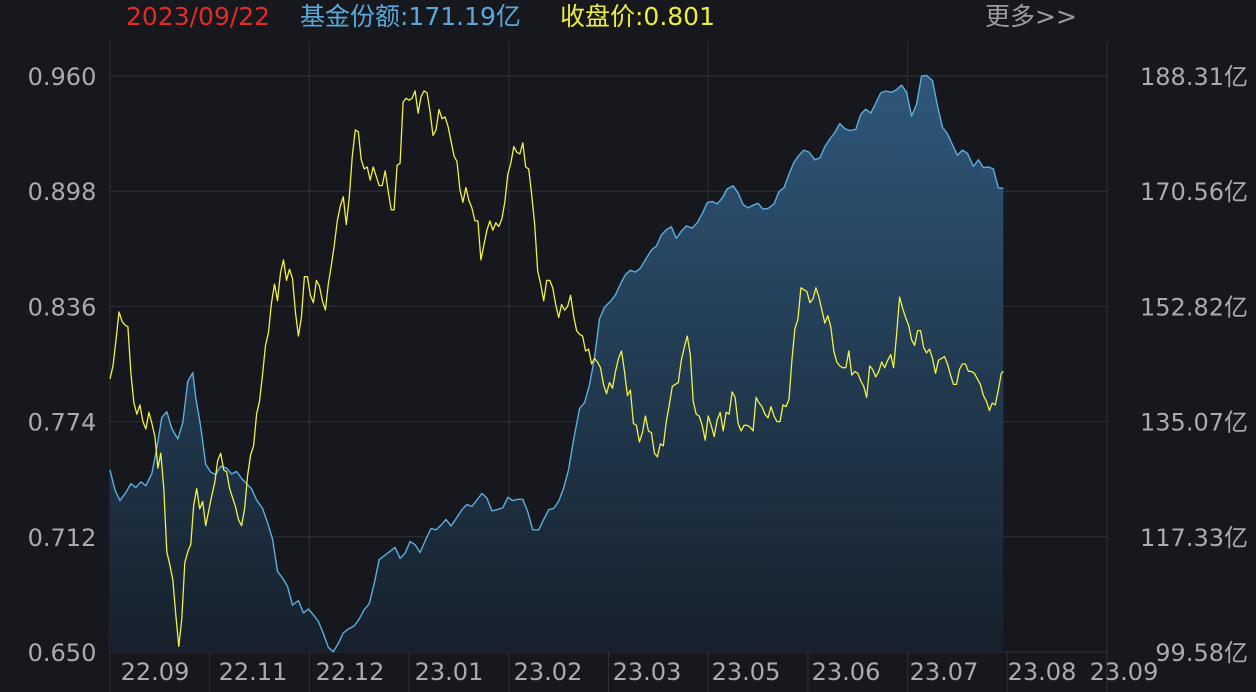  Describe the element at coordinates (62, 423) in the screenshot. I see `left-axis-tick-label: 0.774` at that location.